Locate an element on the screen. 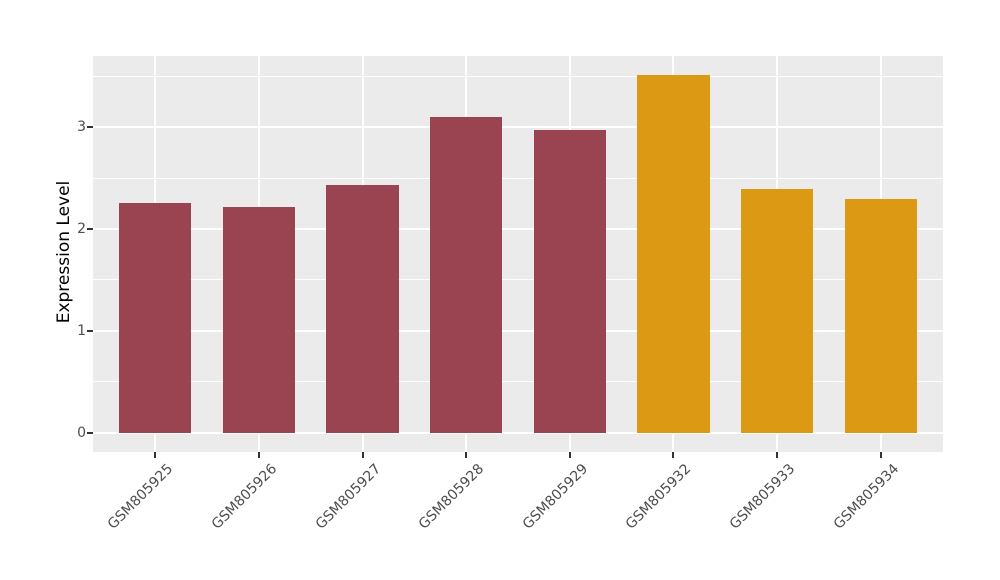  bar-GSM805925 is located at coordinates (155, 317).